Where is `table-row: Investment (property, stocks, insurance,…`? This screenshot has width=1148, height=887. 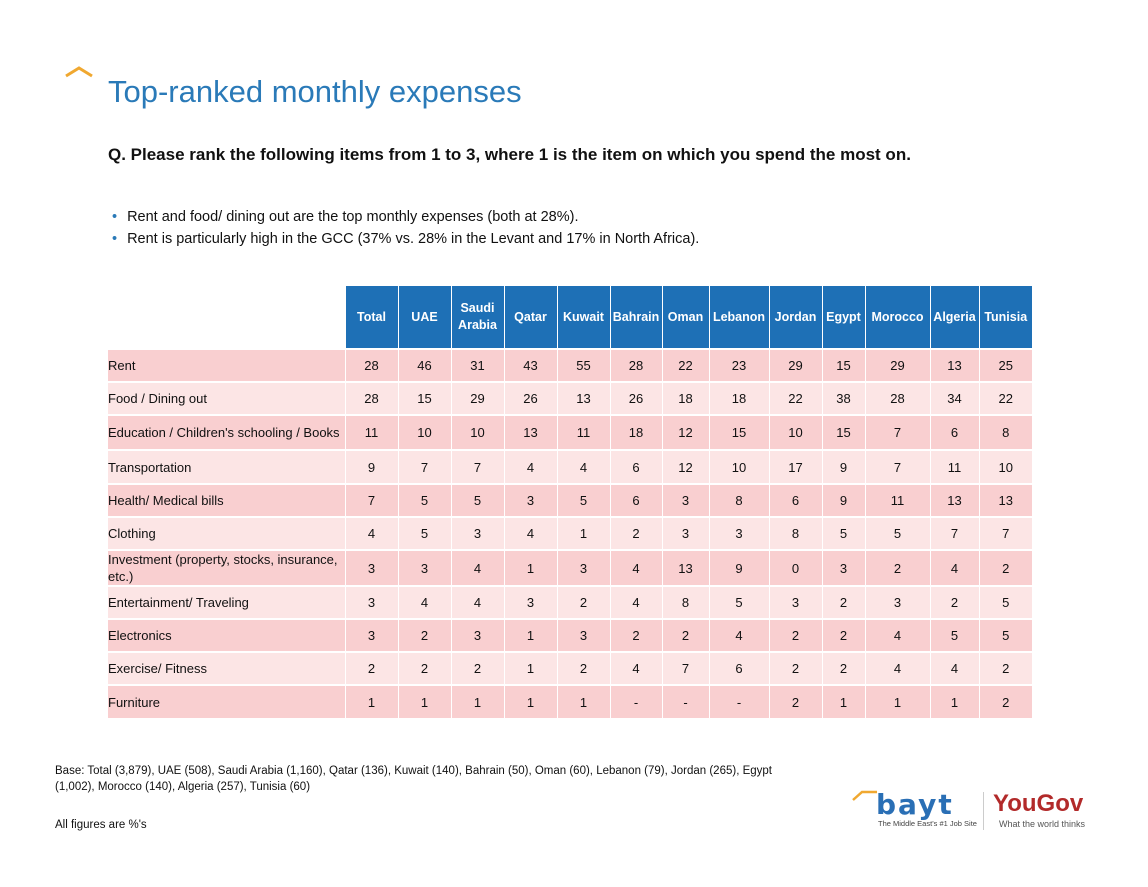
table-row: Investment (property, stocks, insurance,… is located at coordinates (570, 567).